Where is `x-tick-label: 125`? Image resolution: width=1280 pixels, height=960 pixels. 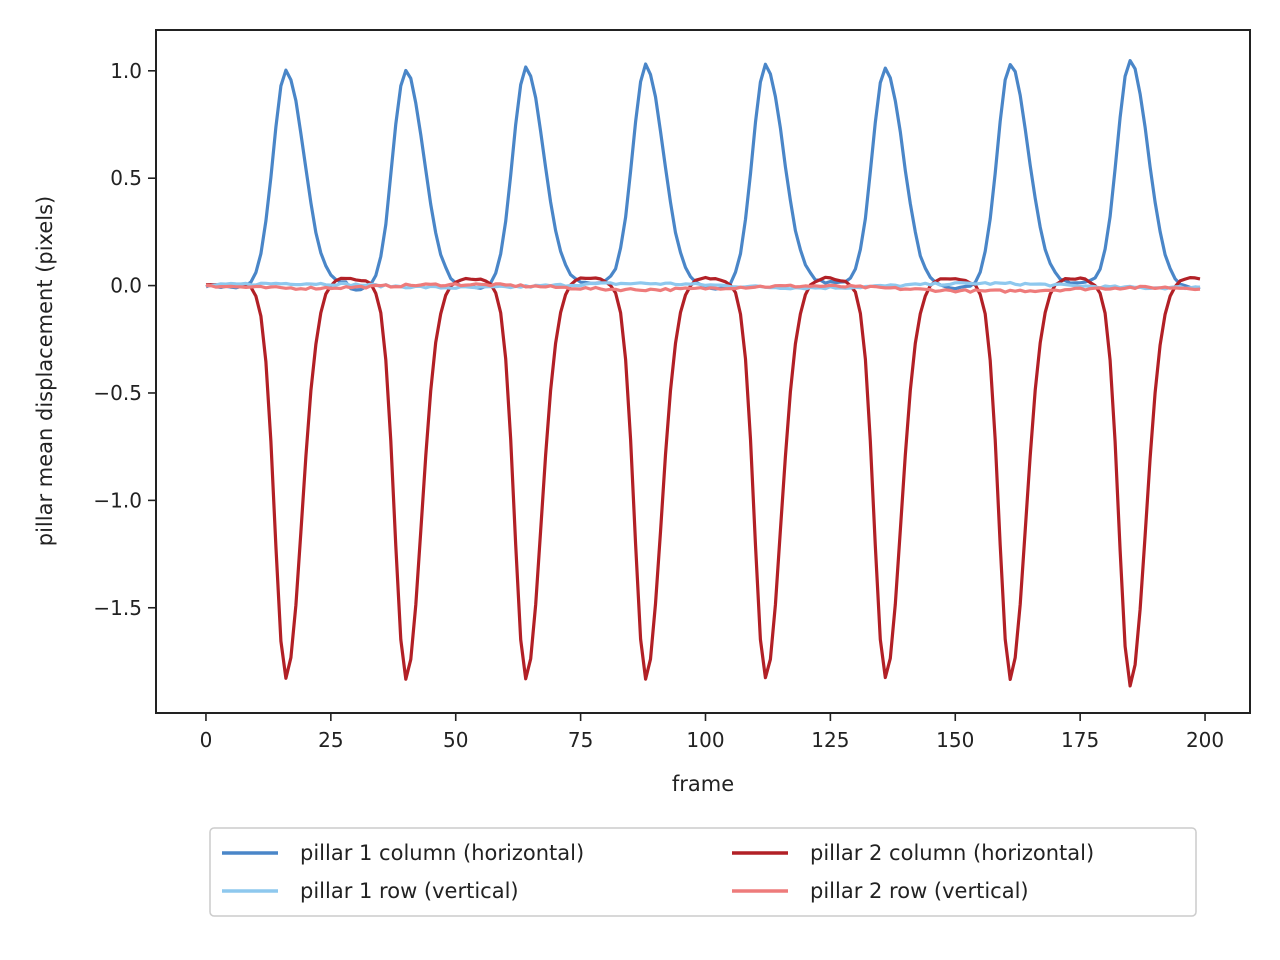 x-tick-label: 125 is located at coordinates (830, 740).